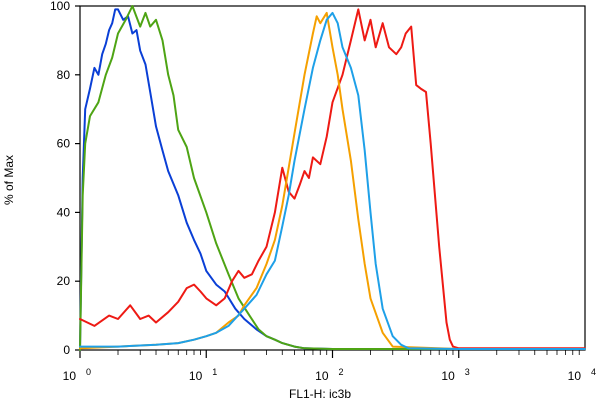 The width and height of the screenshot is (600, 405). I want to click on x-tick-label: 10 0, so click(77, 375).